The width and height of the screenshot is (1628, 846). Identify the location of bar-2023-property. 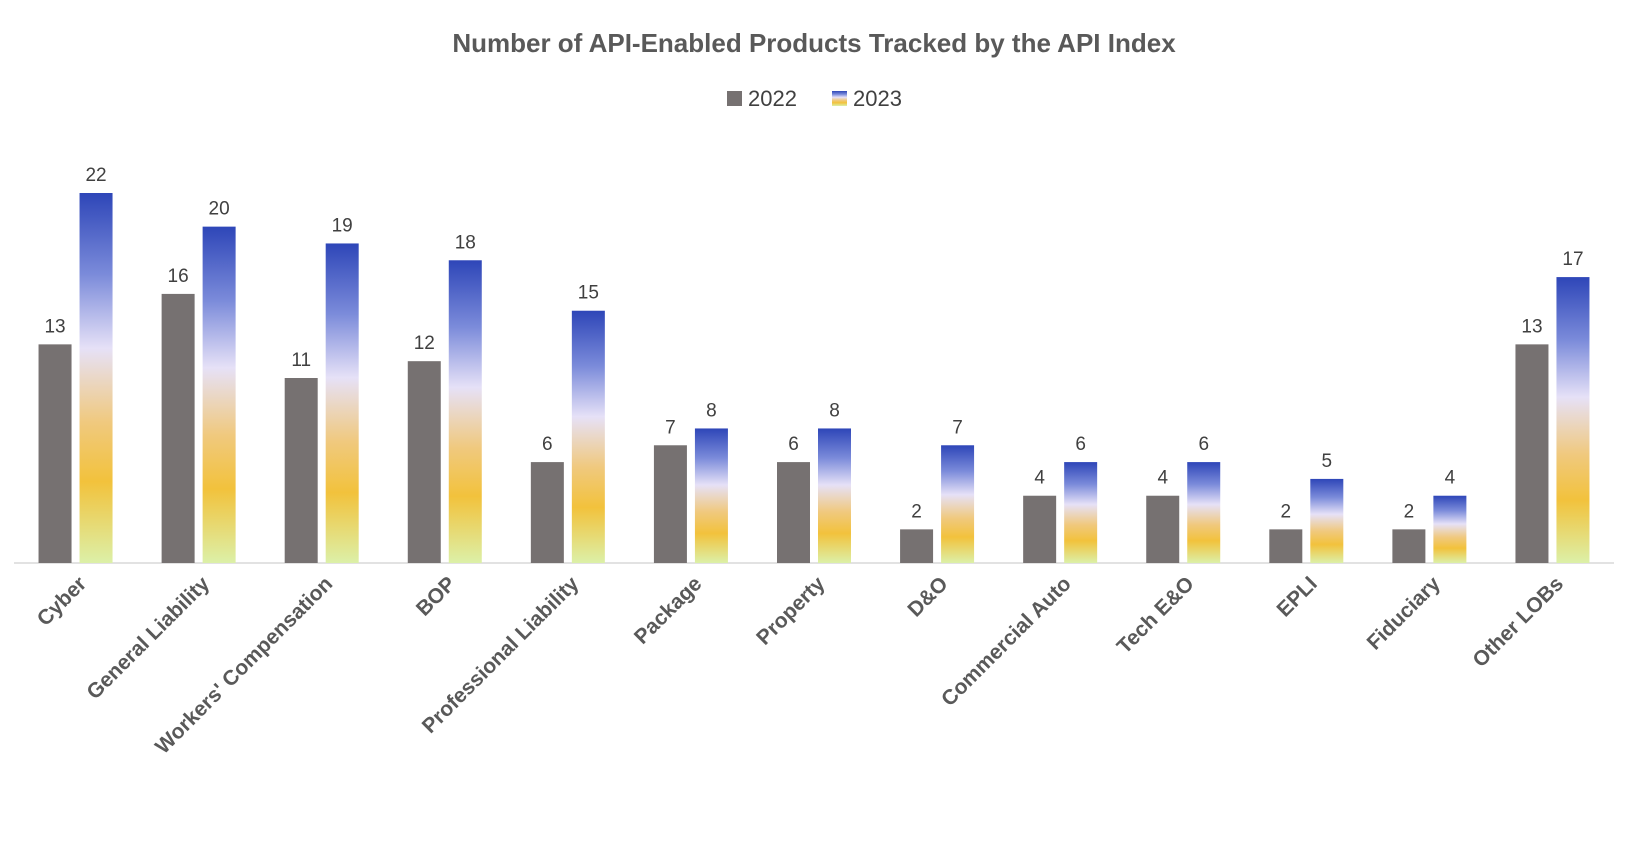
(834, 495).